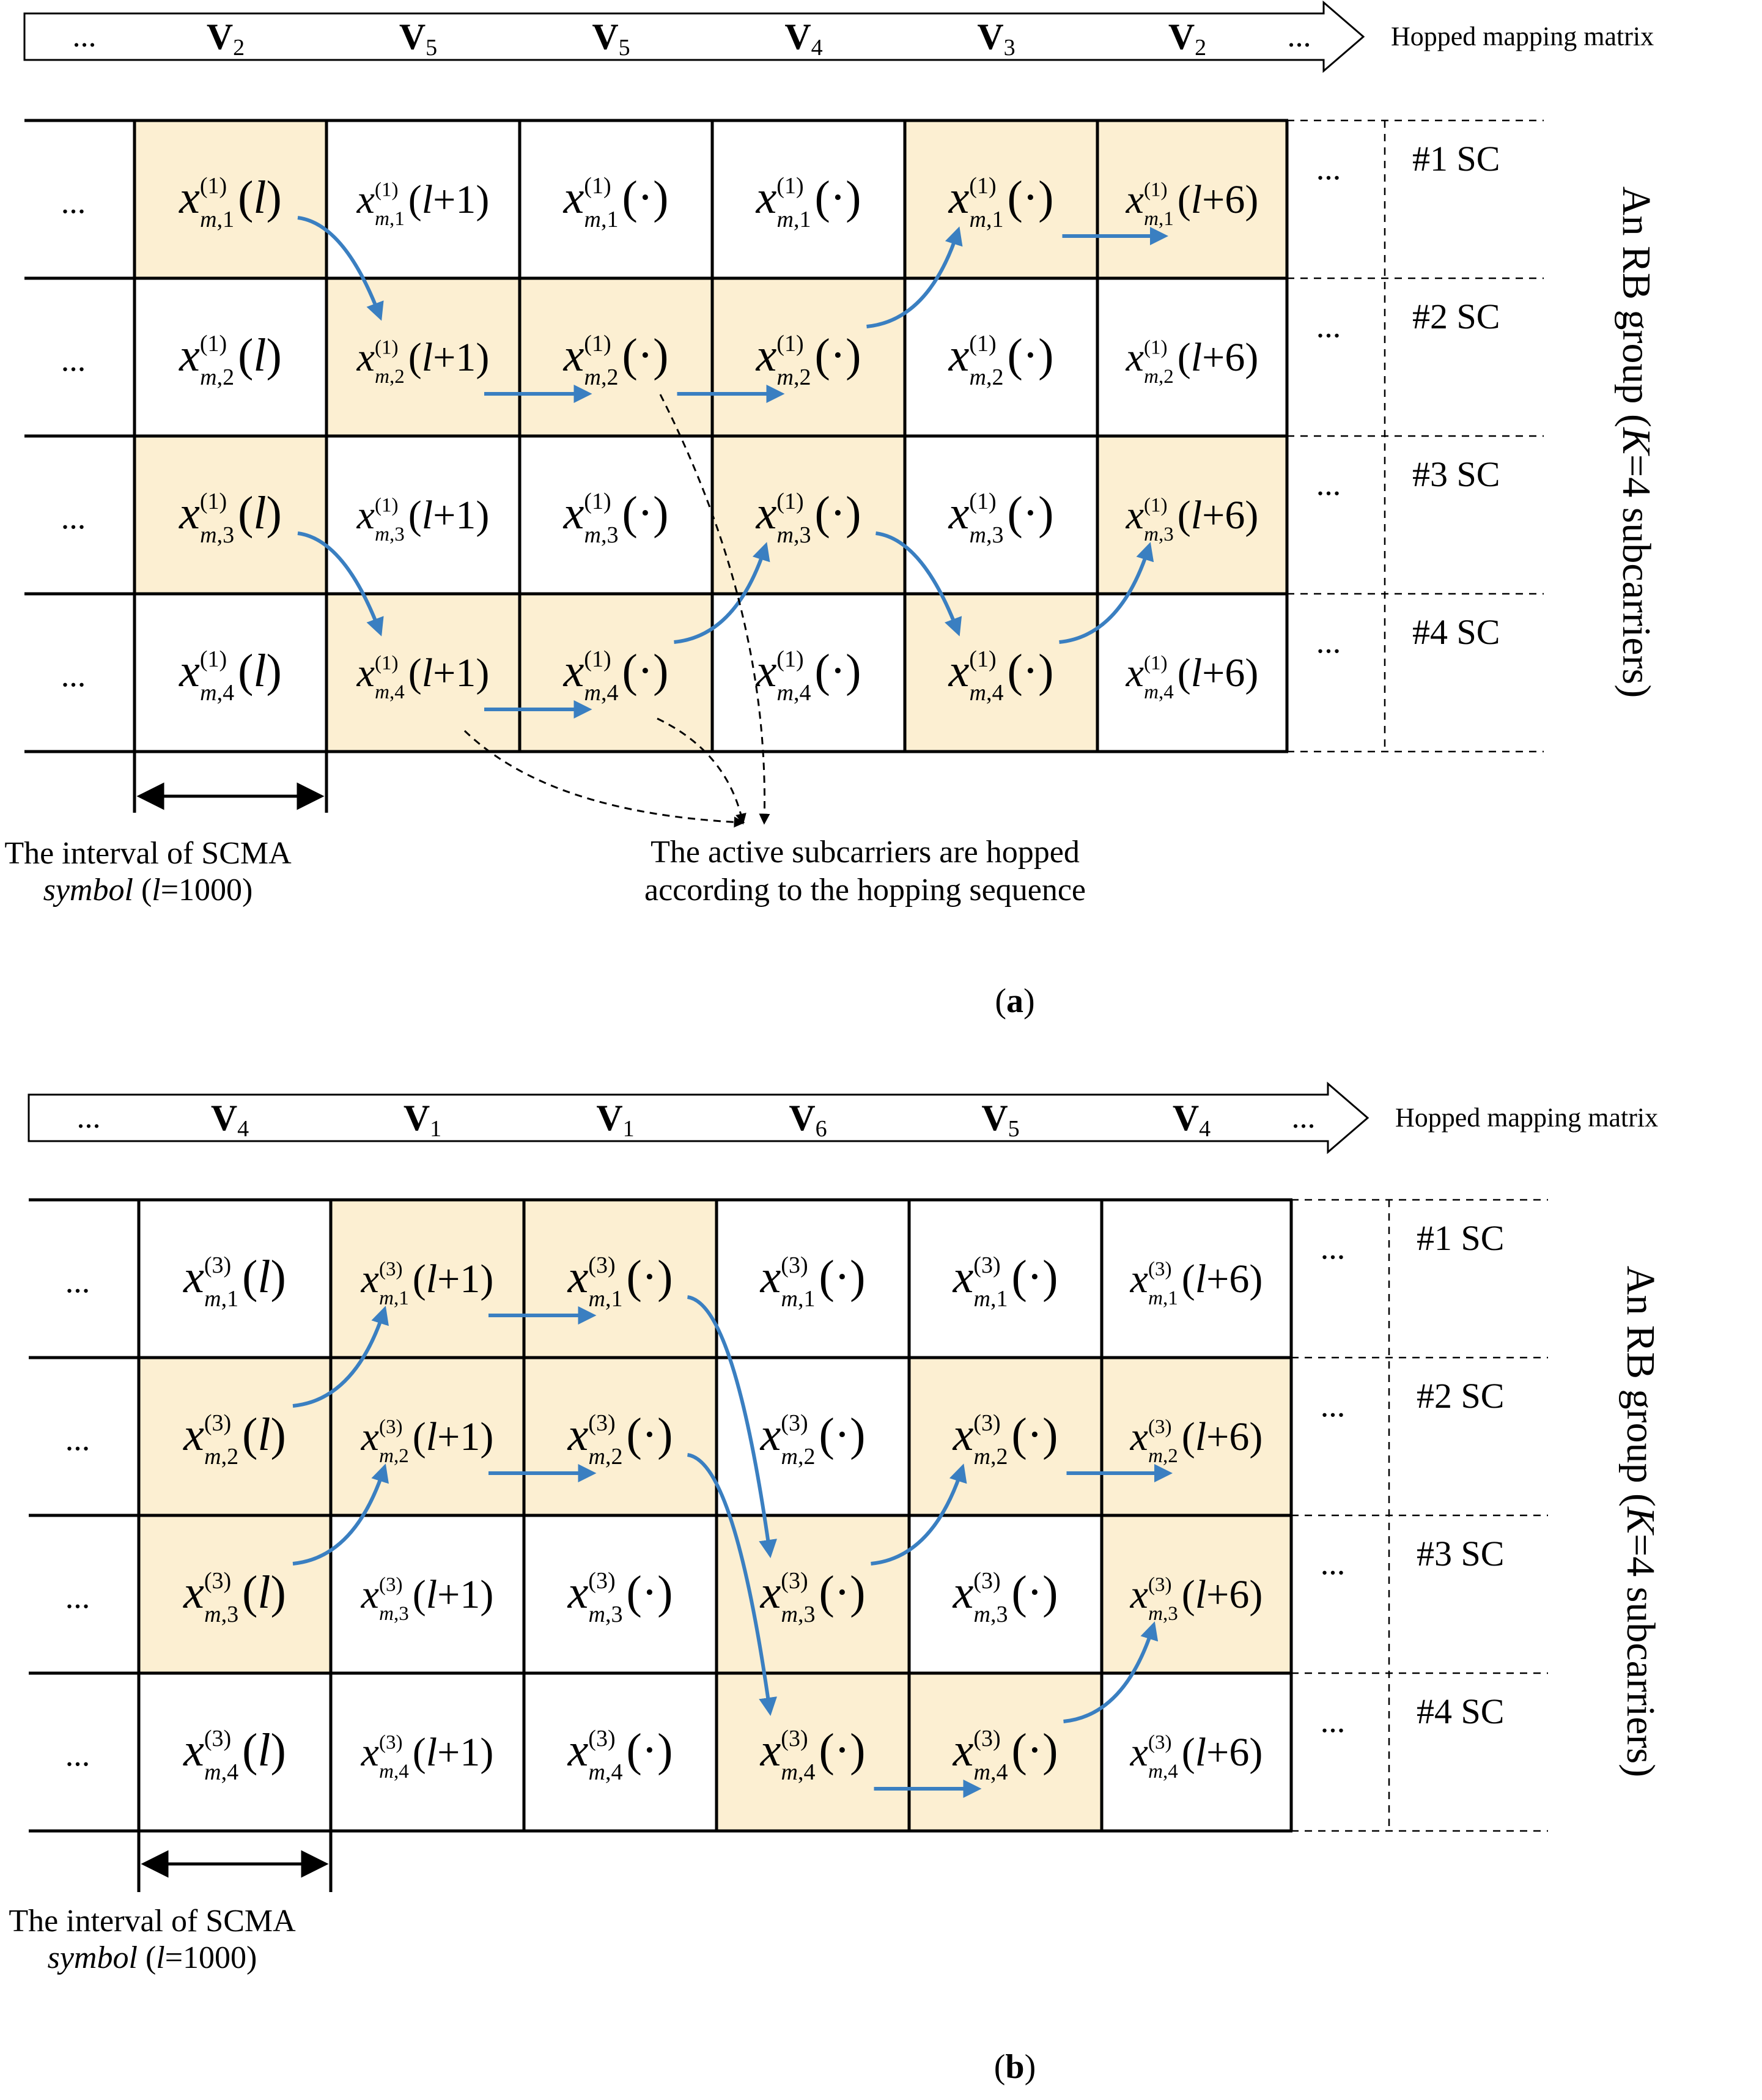  Describe the element at coordinates (428, 1440) in the screenshot. I see `symbol-cell: x(3) m,2(l+1)` at that location.